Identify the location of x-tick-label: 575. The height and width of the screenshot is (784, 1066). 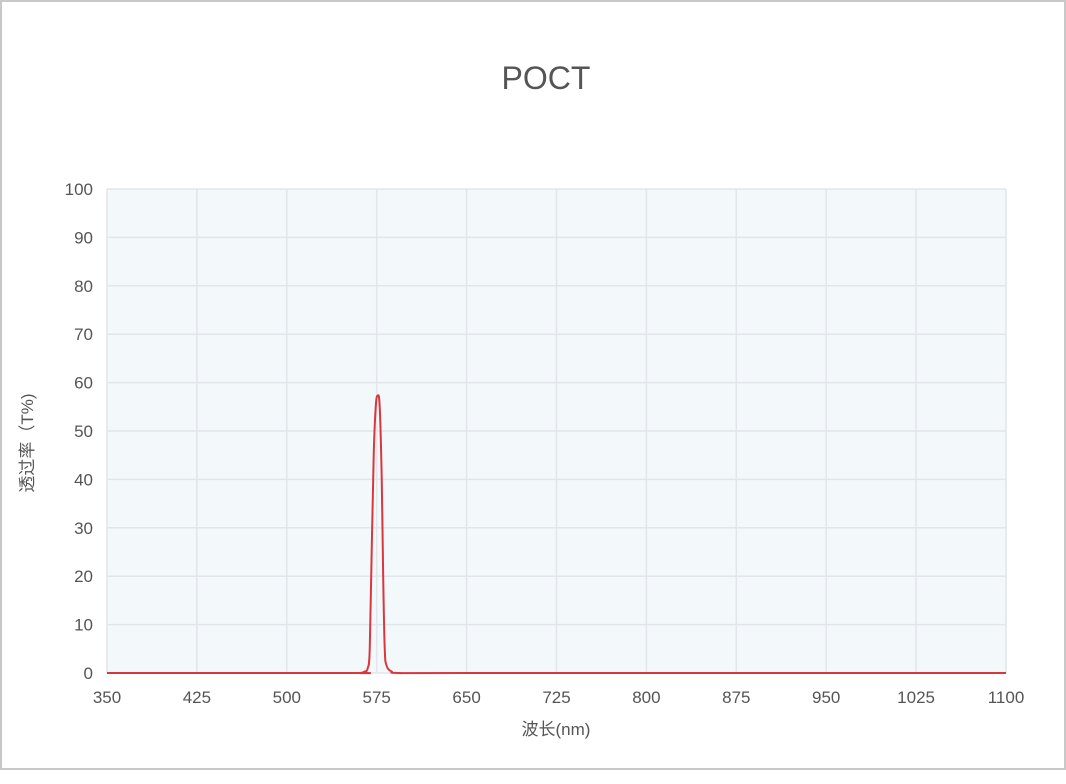
(377, 697).